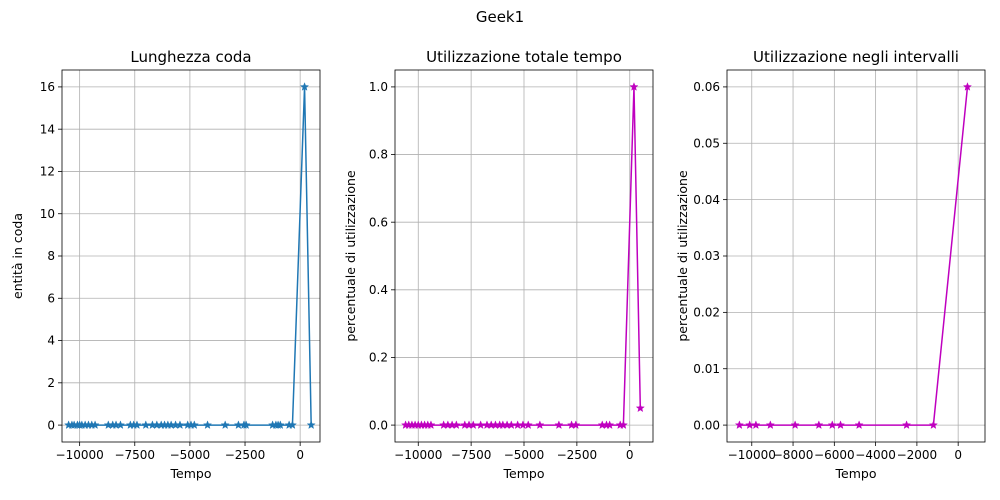 The image size is (1000, 500). What do you see at coordinates (51, 298) in the screenshot?
I see `y-tick-label: 6` at bounding box center [51, 298].